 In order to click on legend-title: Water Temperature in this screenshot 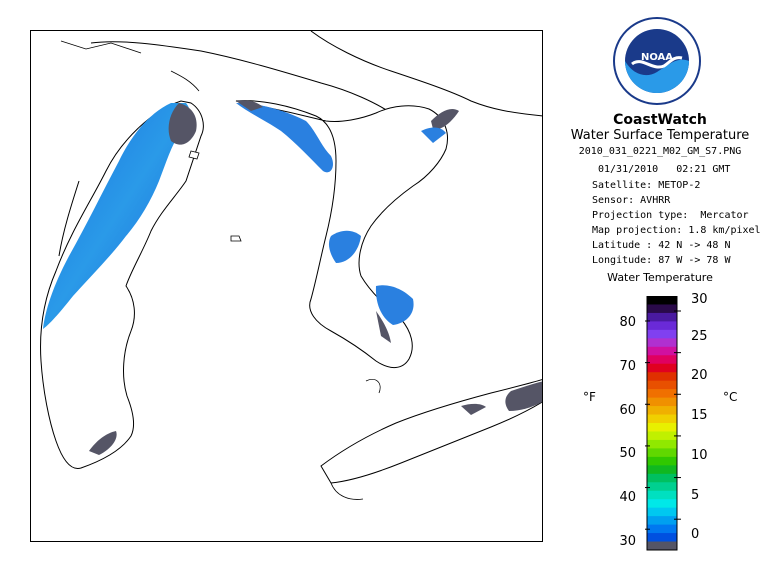, I will do `click(660, 277)`.